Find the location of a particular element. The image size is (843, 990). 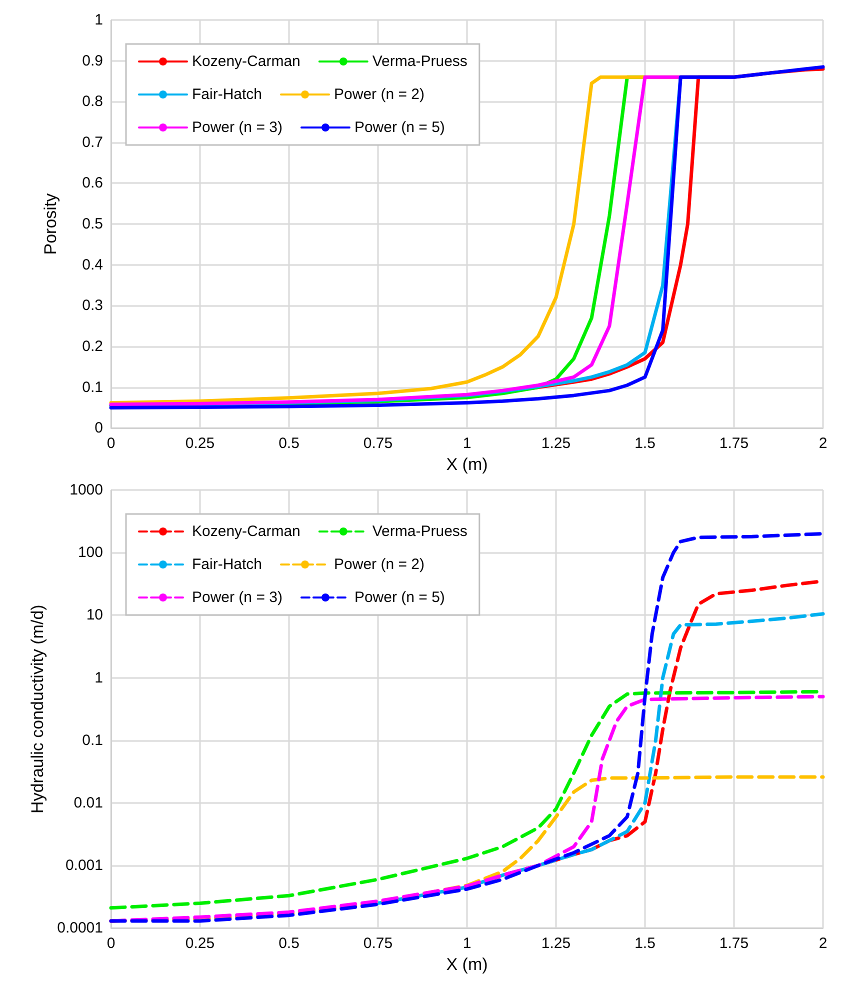

y-tick-label: 0.2 is located at coordinates (92, 346).